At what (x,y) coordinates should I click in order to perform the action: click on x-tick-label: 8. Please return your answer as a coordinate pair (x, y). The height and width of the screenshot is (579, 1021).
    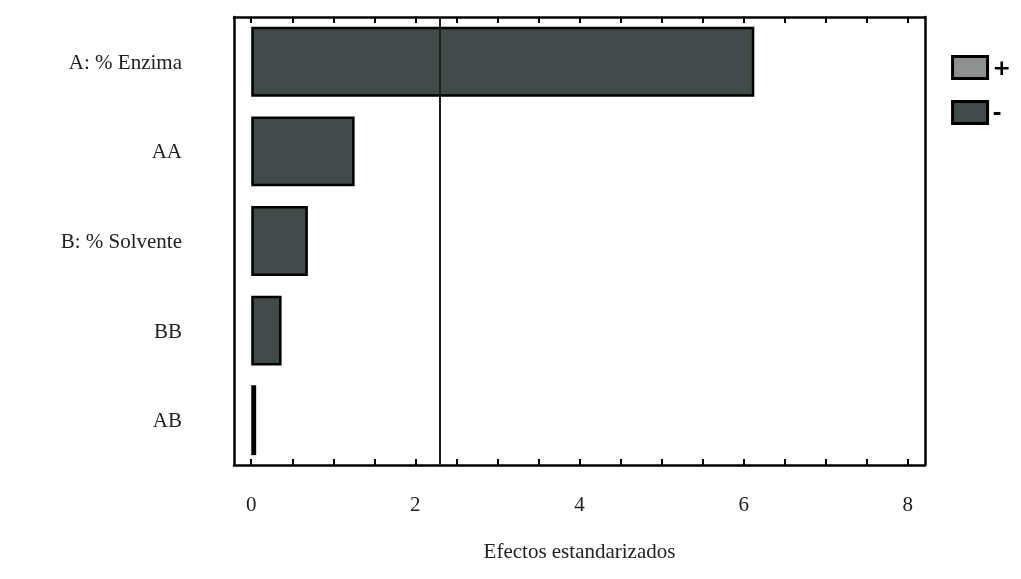
    Looking at the image, I should click on (908, 503).